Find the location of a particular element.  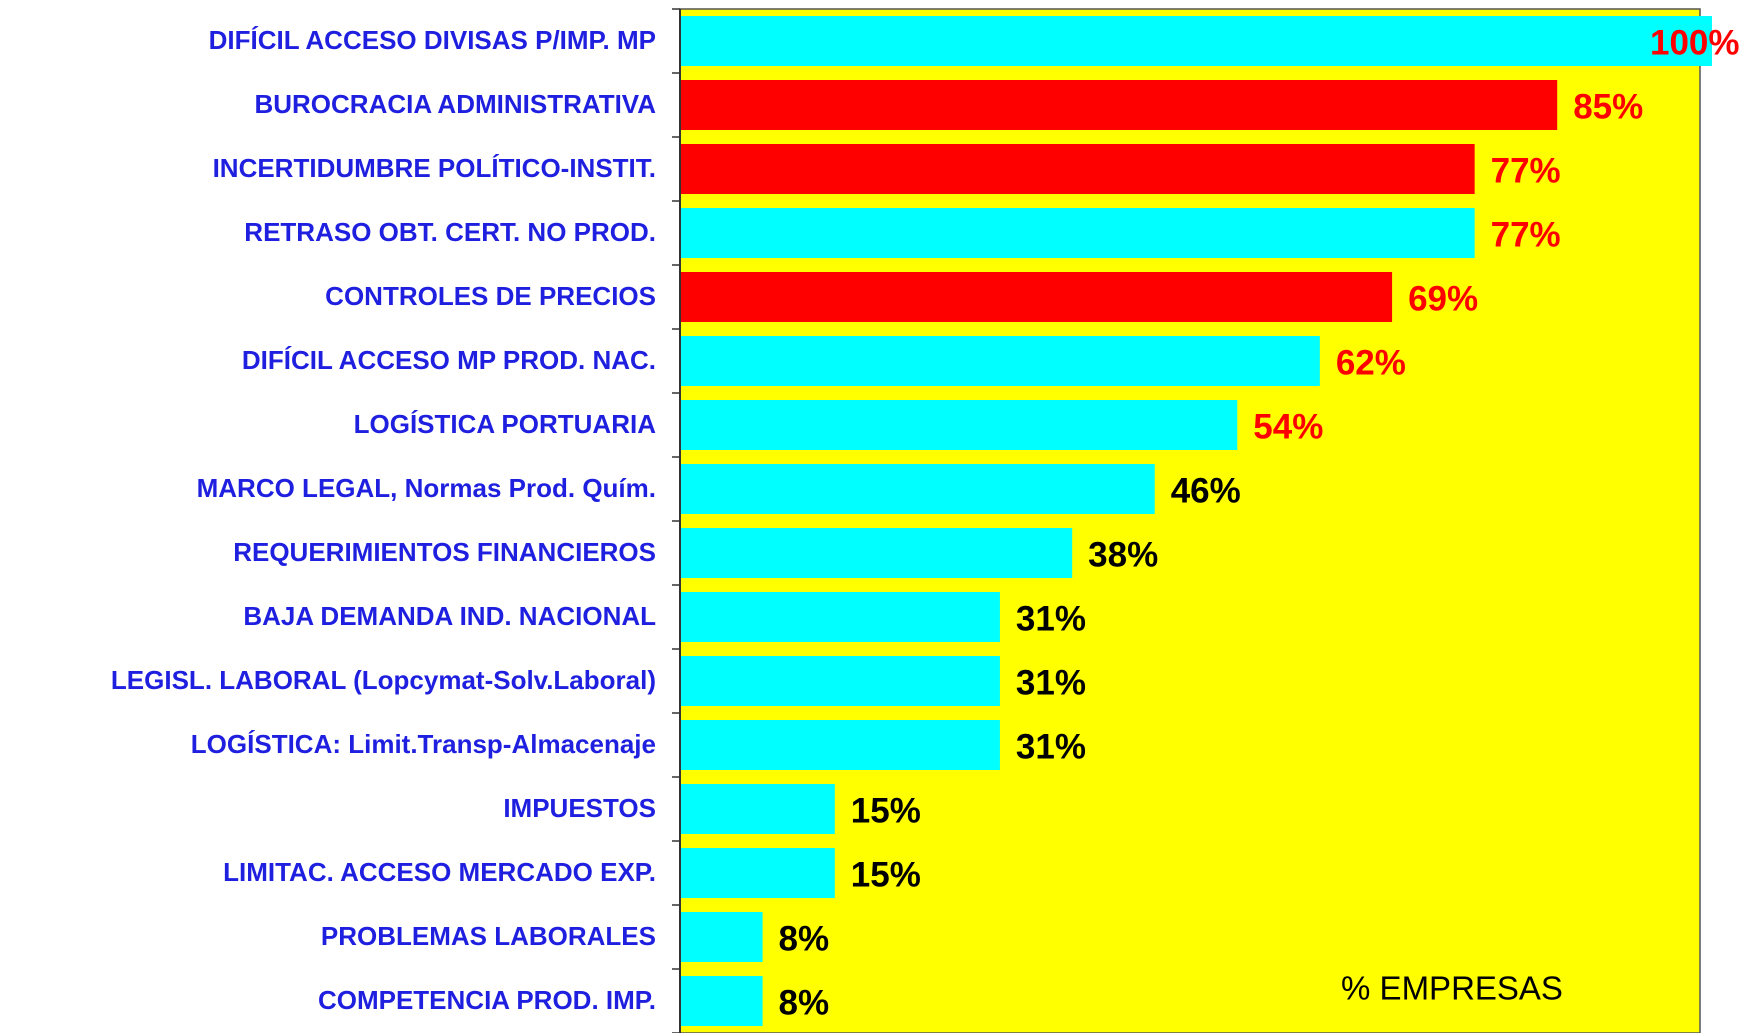

value-label: 54% is located at coordinates (1288, 426).